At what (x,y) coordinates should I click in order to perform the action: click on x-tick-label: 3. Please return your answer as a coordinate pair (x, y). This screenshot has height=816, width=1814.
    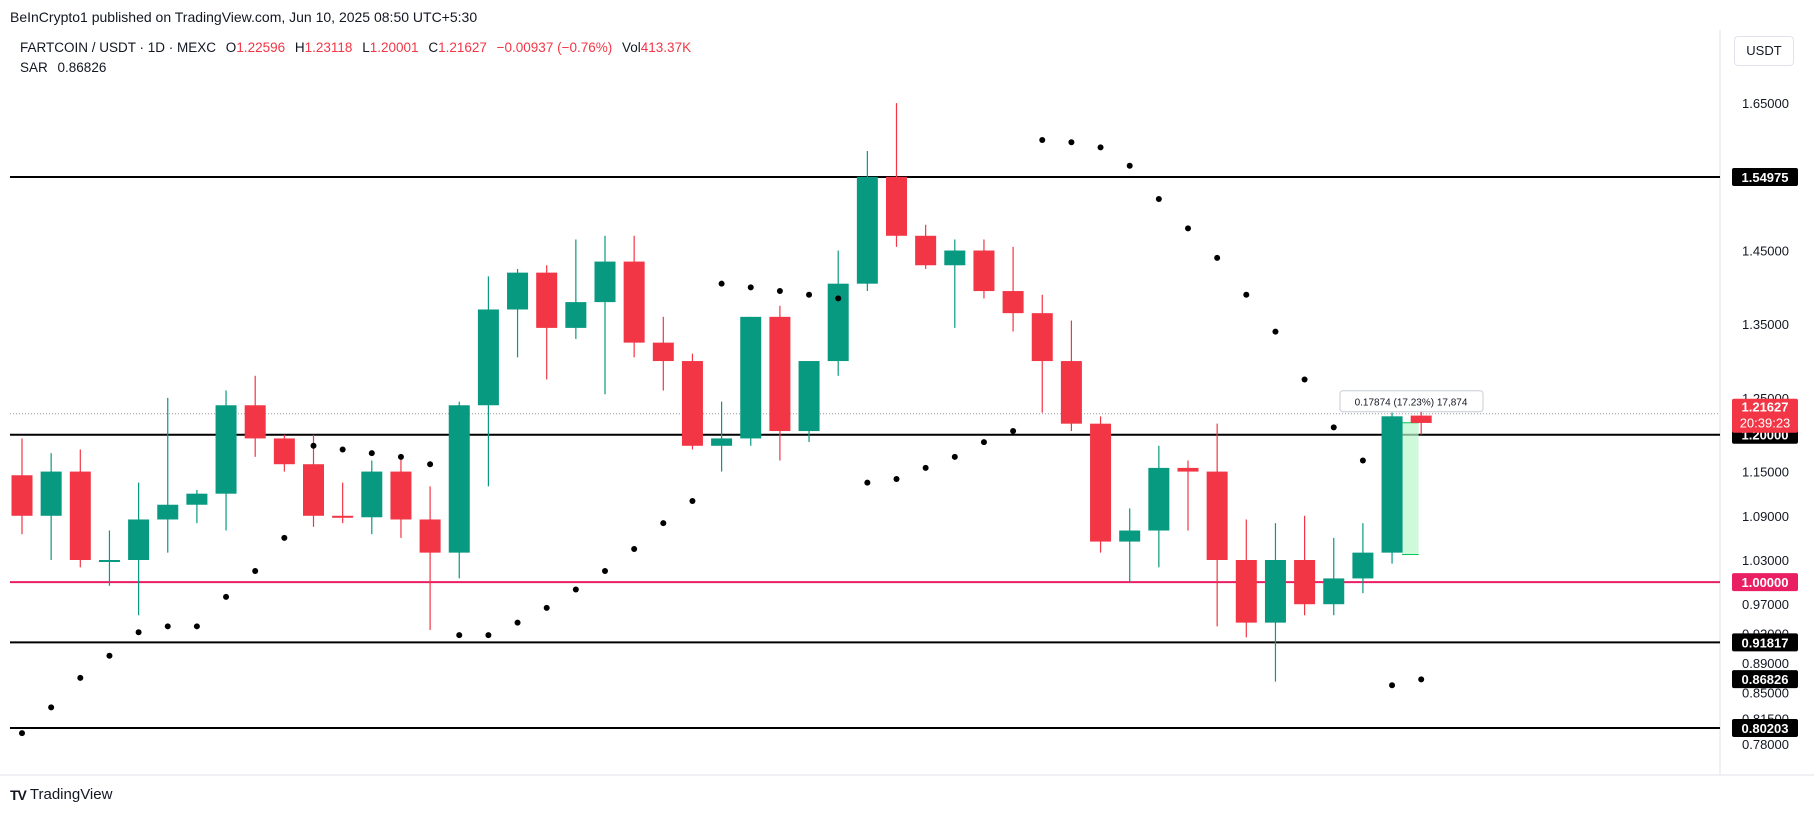
    Looking at the image, I should click on (313, 779).